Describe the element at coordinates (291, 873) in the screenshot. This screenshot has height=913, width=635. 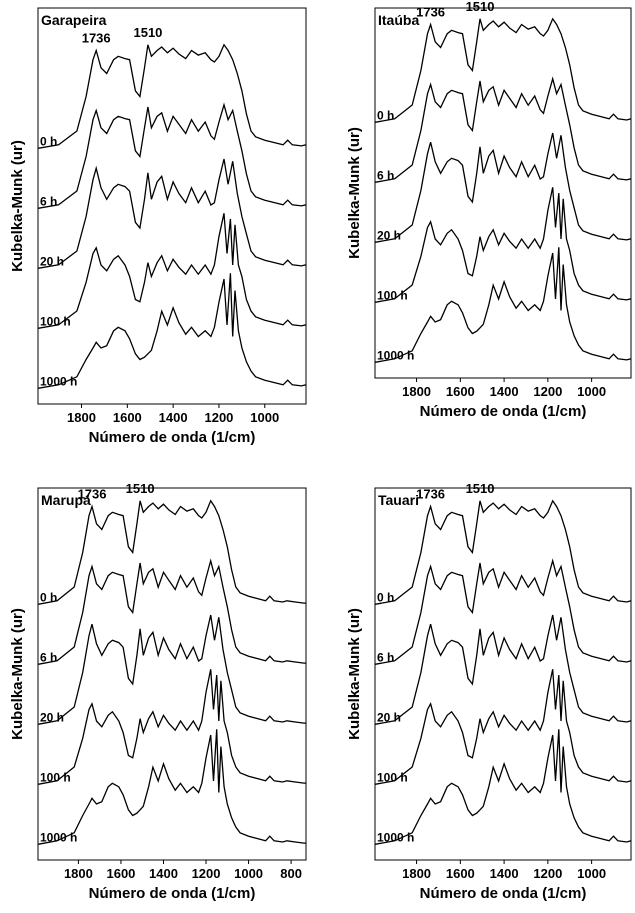
I see `x-tick-label: 800` at that location.